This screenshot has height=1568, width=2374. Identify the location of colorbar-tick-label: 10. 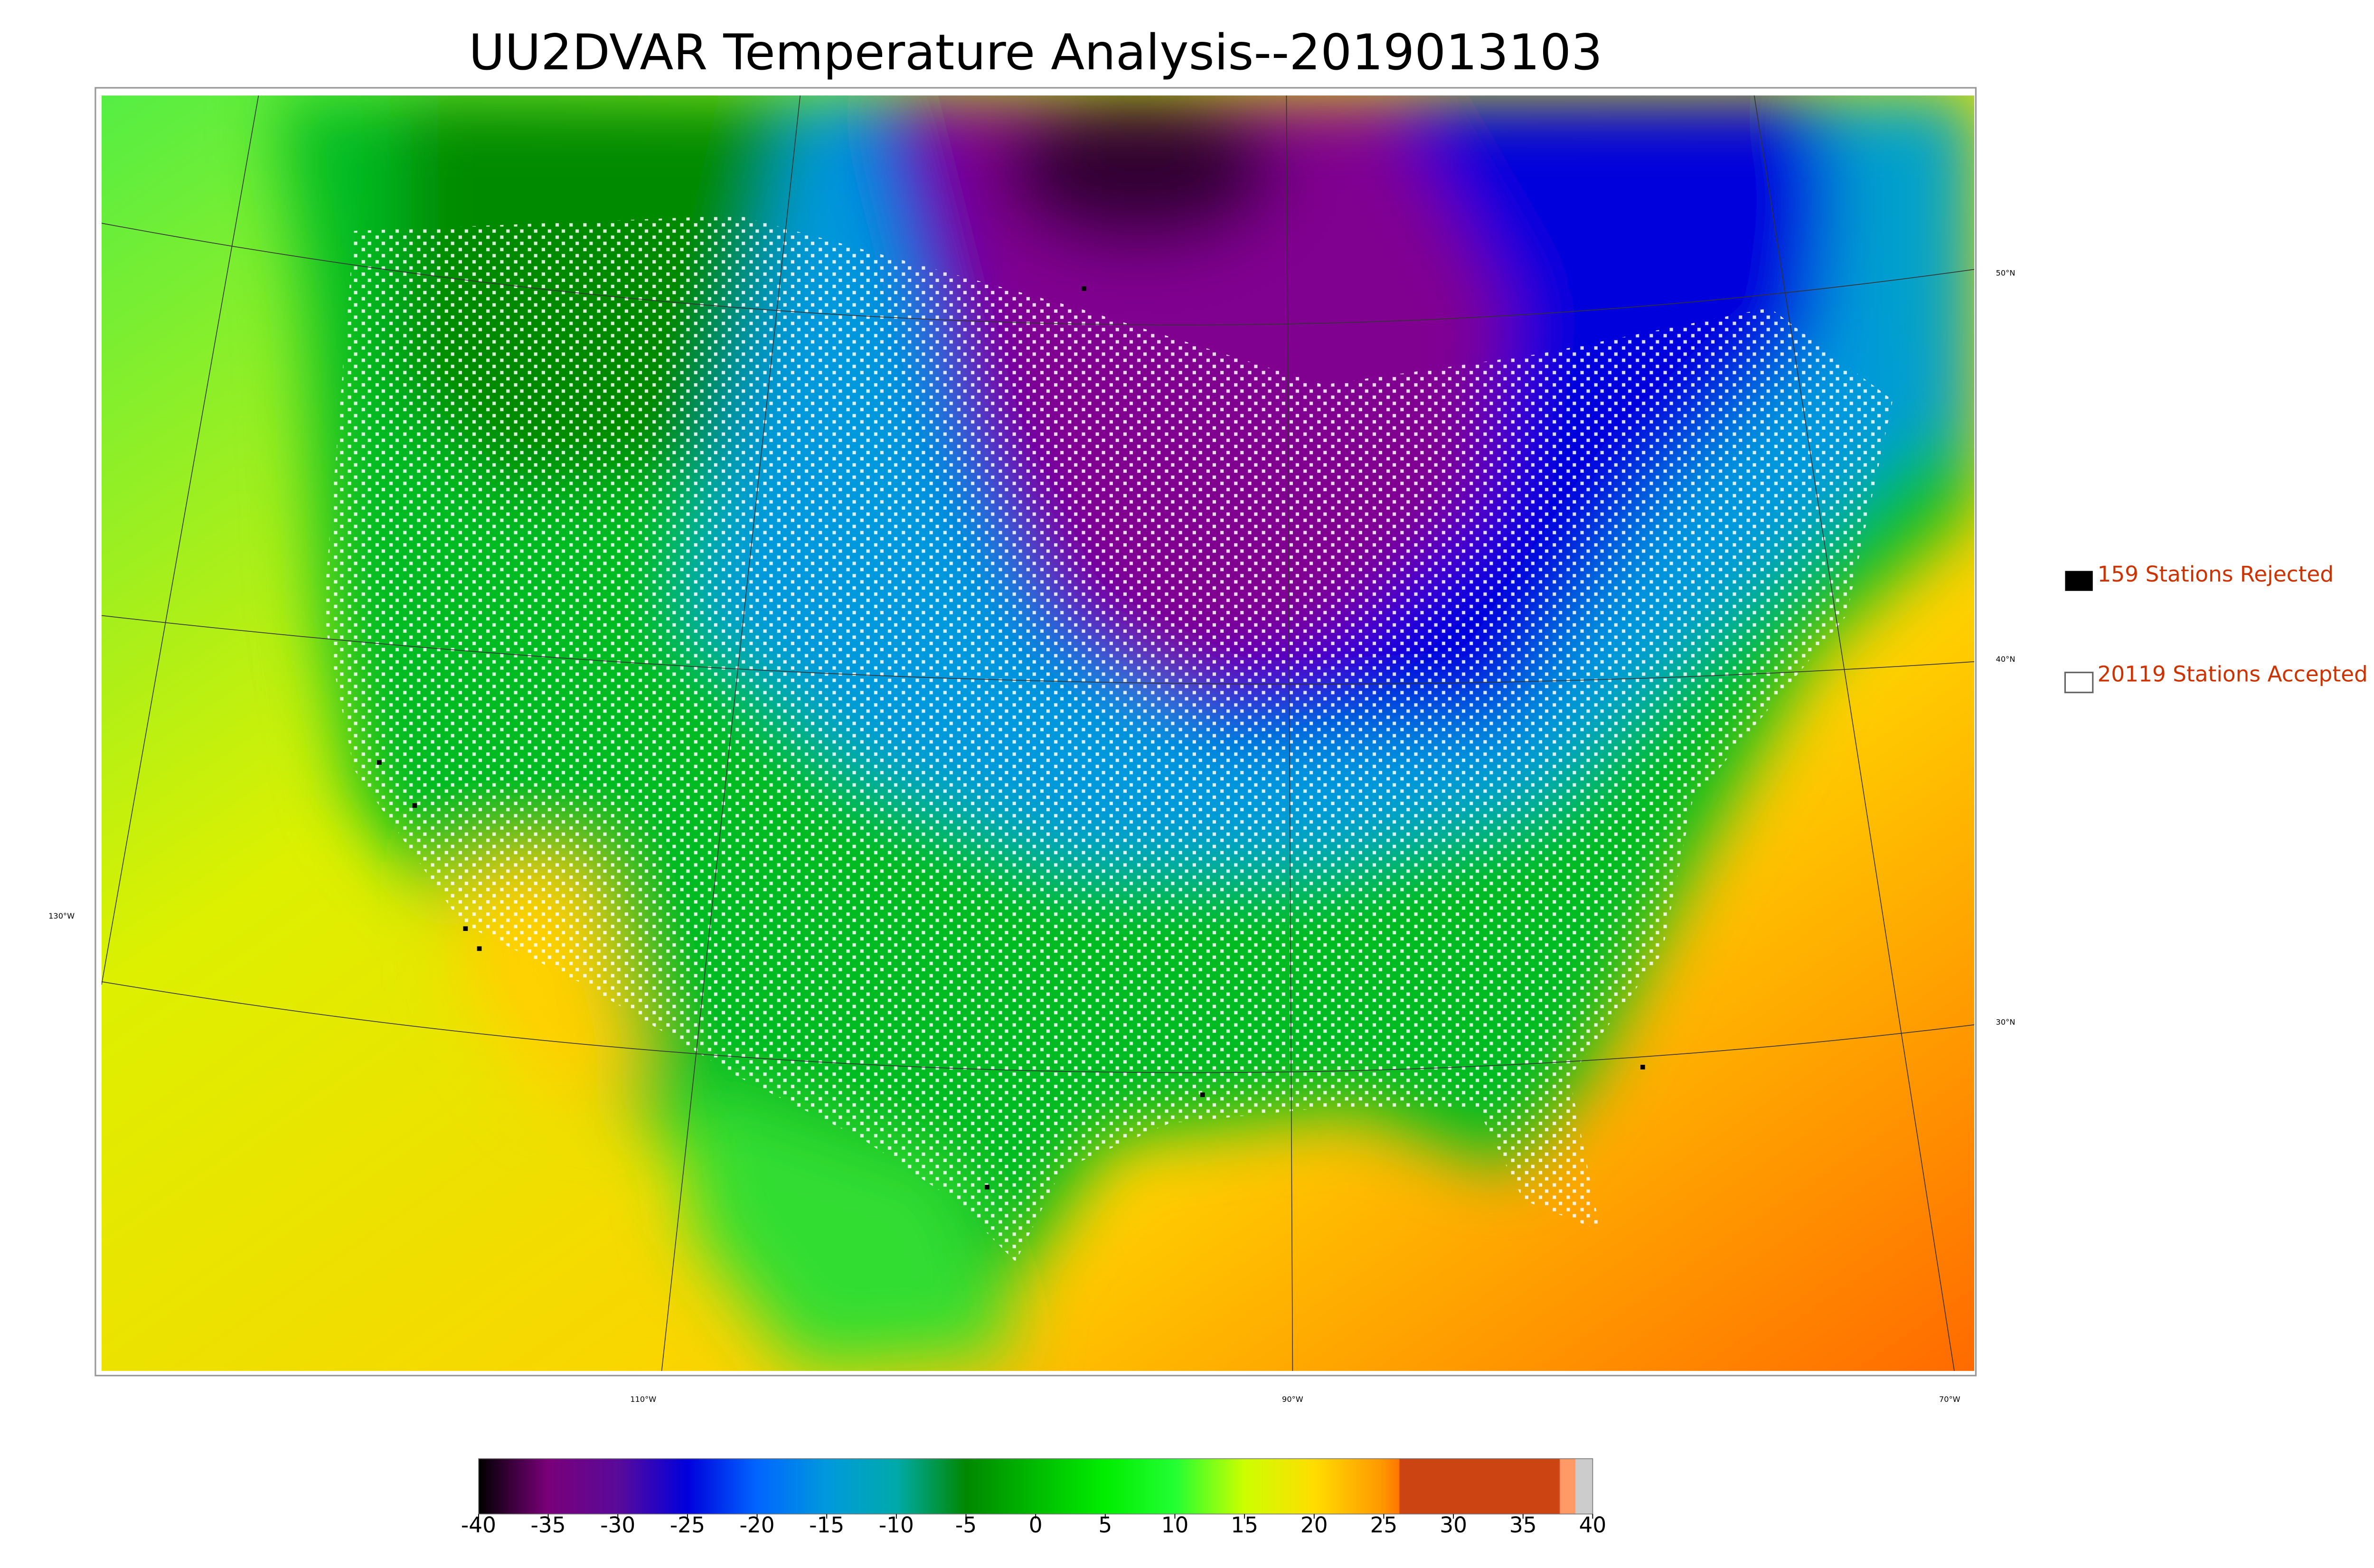
(1175, 1525).